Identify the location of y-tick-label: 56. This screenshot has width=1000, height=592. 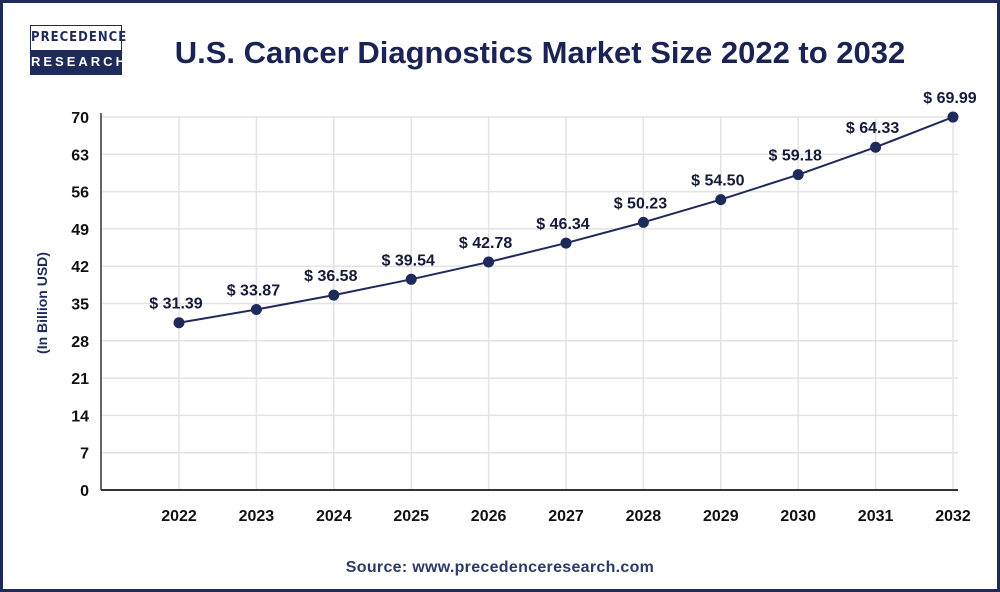
(80, 193).